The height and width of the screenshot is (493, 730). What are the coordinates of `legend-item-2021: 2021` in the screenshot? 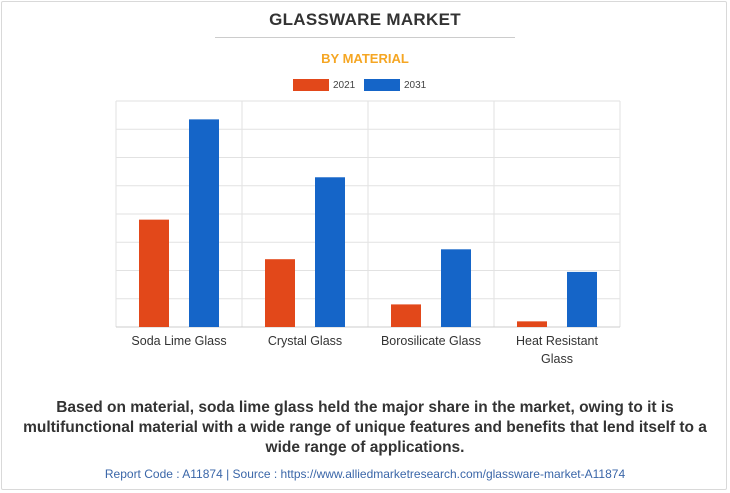 It's located at (324, 85).